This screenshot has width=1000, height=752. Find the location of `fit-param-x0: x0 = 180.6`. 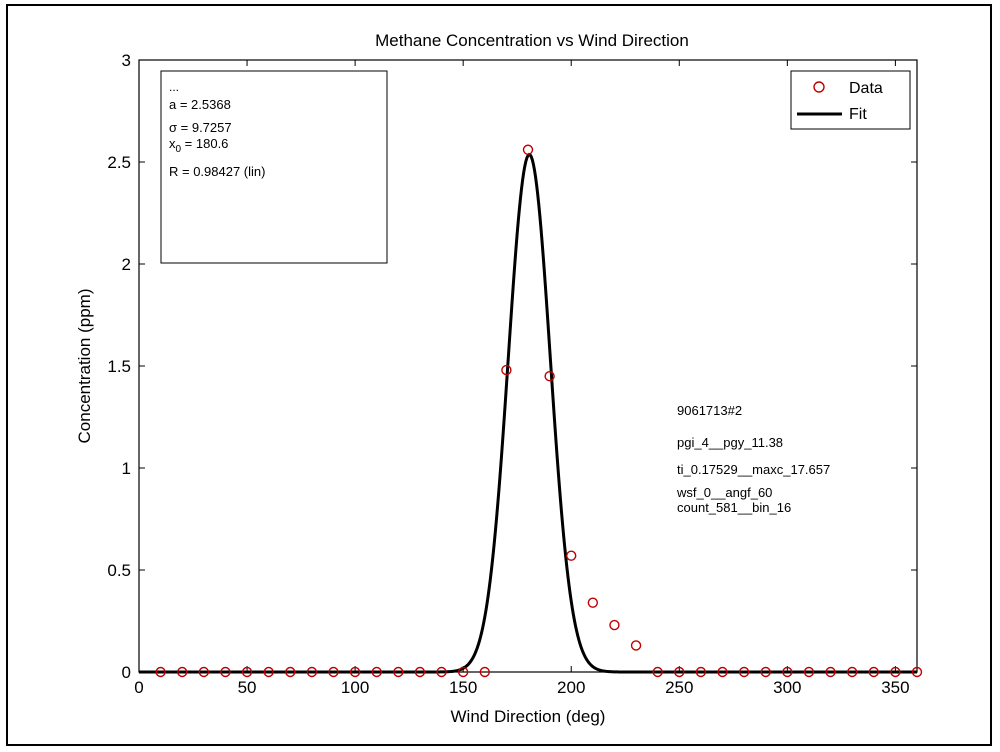

fit-param-x0: x0 = 180.6 is located at coordinates (198, 145).